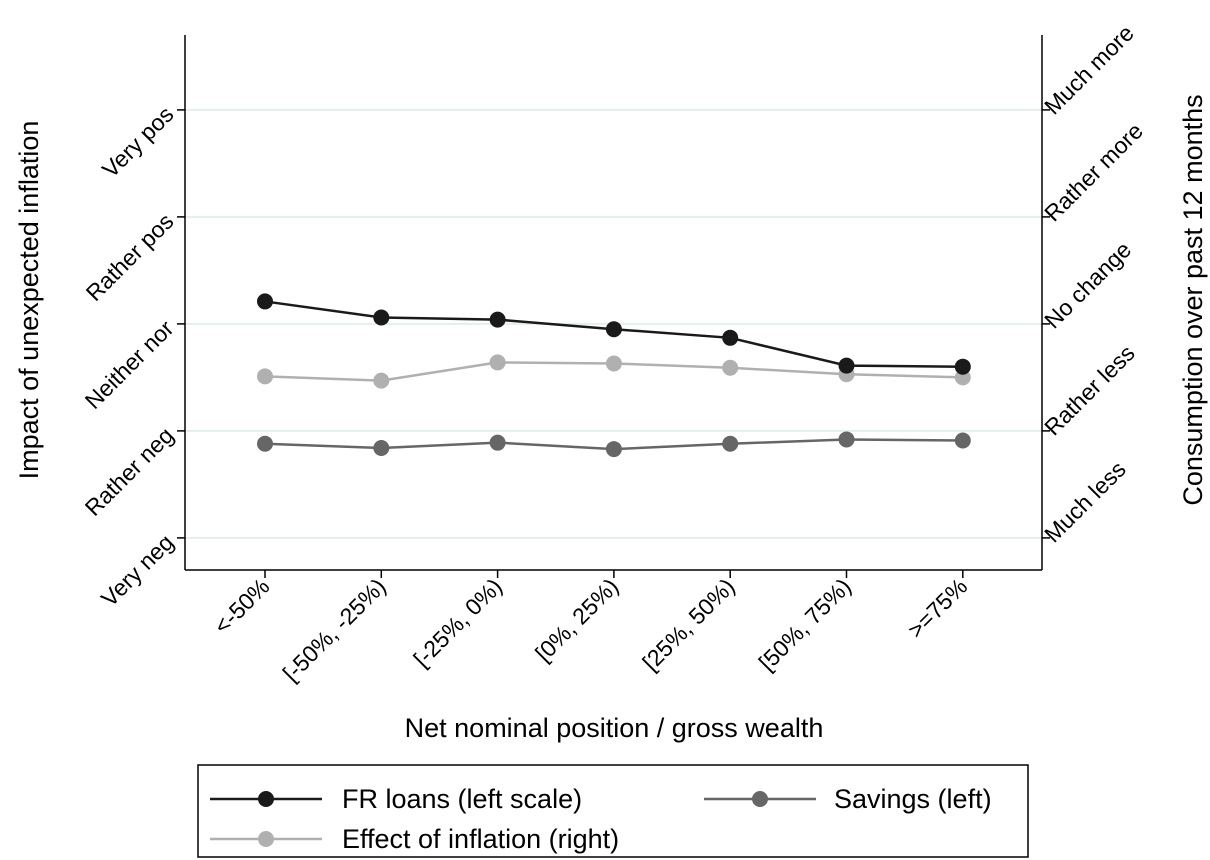 Image resolution: width=1210 pixels, height=860 pixels. I want to click on legend-label: FR loans (left scale), so click(462, 799).